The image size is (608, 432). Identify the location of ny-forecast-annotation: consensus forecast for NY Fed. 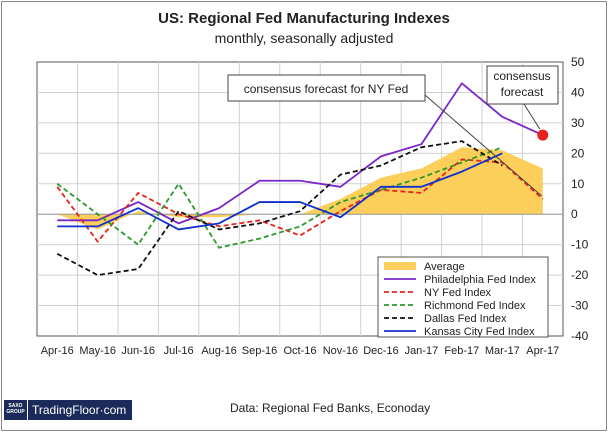
(385, 135).